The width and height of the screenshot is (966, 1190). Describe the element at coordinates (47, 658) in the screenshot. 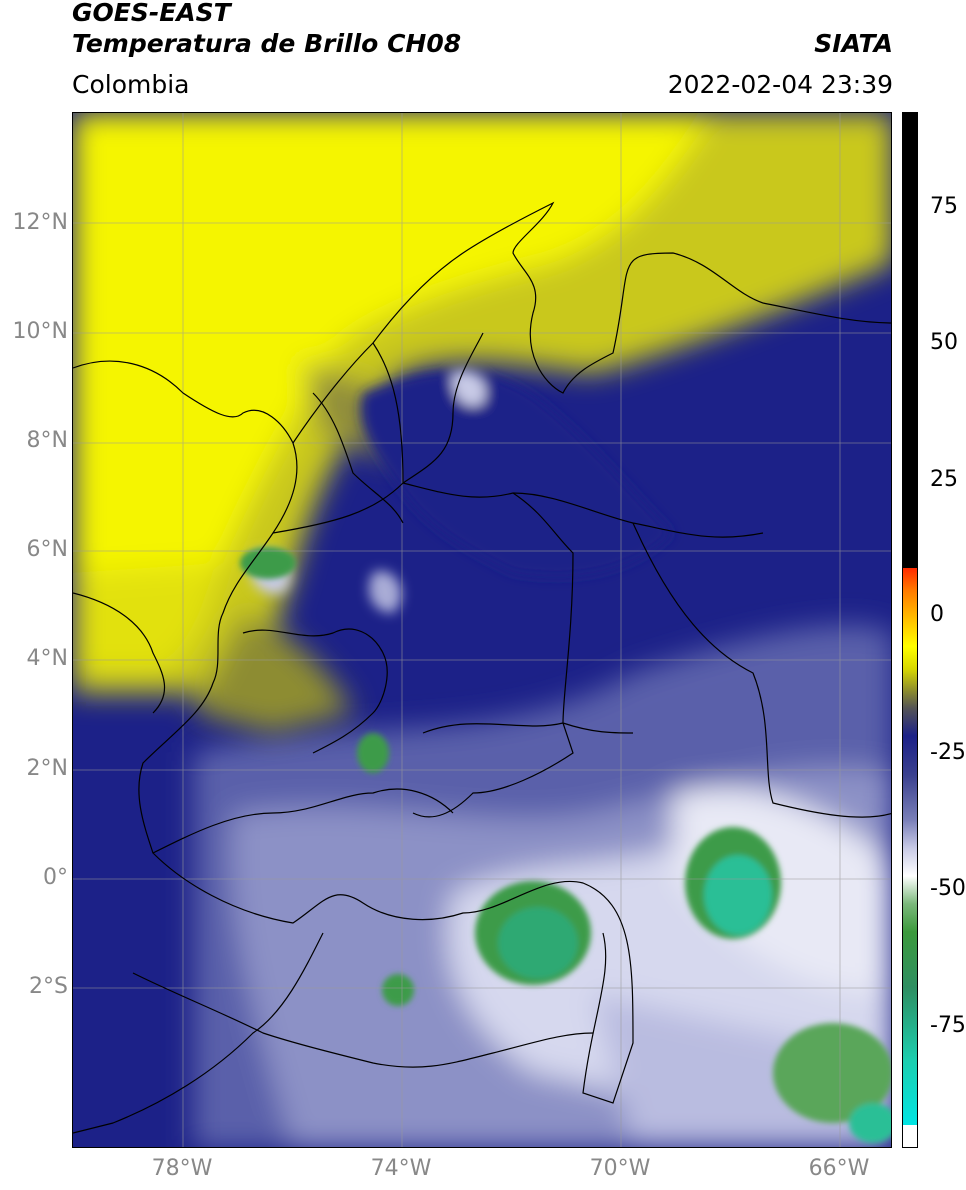

I see `lat-tick-4n: 4°N` at that location.